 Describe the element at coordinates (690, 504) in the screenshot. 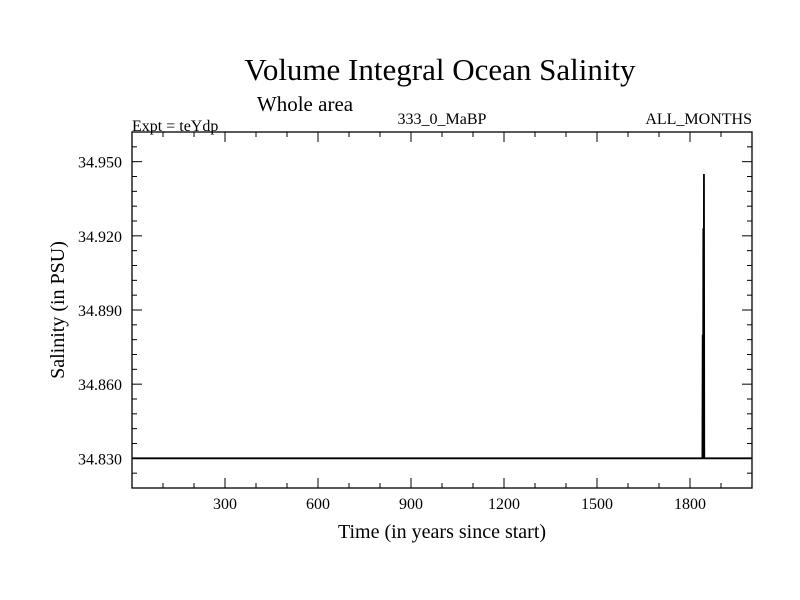

I see `x-tick-label: 1800` at that location.